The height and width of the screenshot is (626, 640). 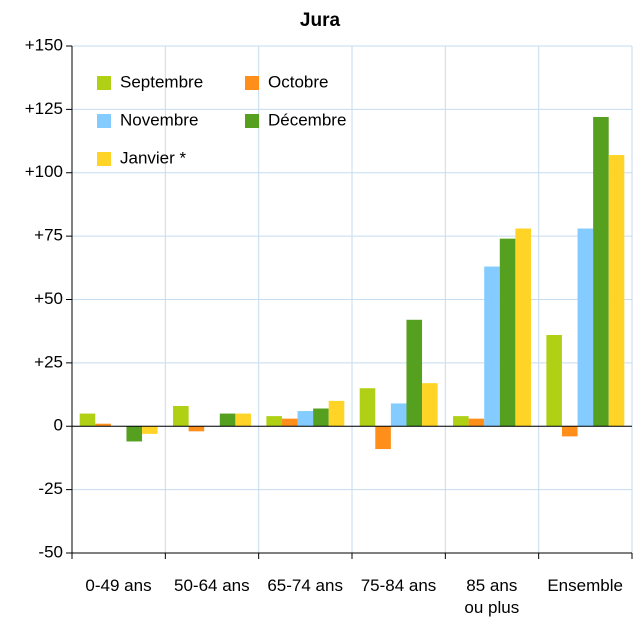 I want to click on x-tick-label: 85 ans ou plus, so click(x=492, y=596).